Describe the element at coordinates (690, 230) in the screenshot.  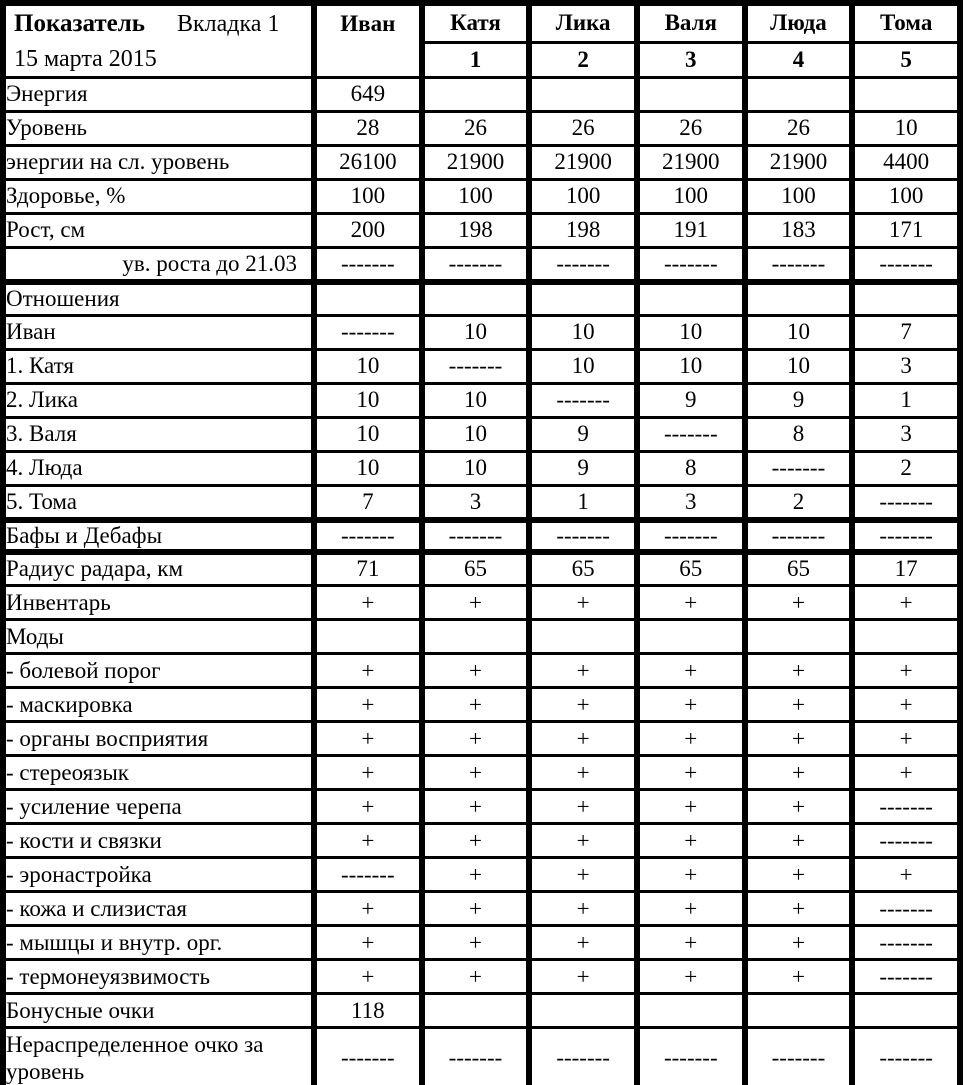
I see `table-cell: 191` at that location.